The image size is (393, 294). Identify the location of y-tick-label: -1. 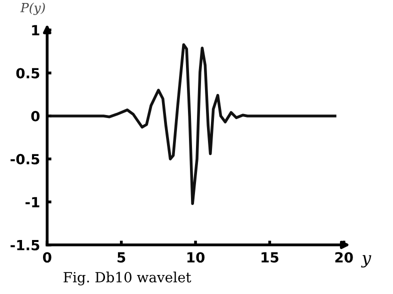
(33, 202).